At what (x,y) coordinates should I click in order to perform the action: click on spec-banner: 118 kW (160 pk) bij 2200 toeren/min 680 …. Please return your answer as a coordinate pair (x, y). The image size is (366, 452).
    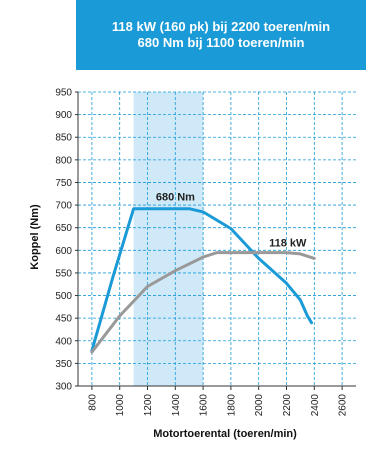
    Looking at the image, I should click on (221, 35).